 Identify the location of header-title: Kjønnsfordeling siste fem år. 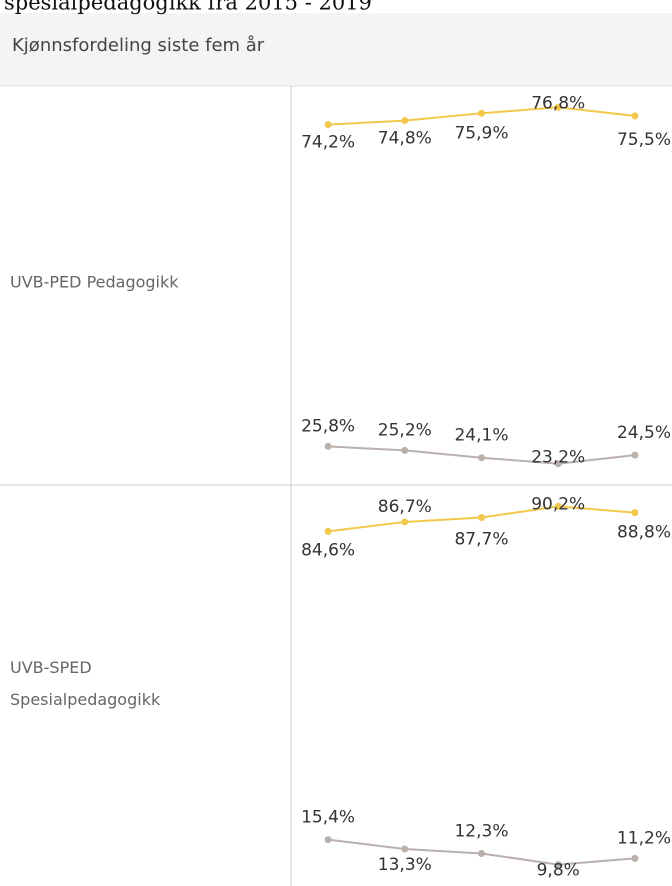
(138, 45).